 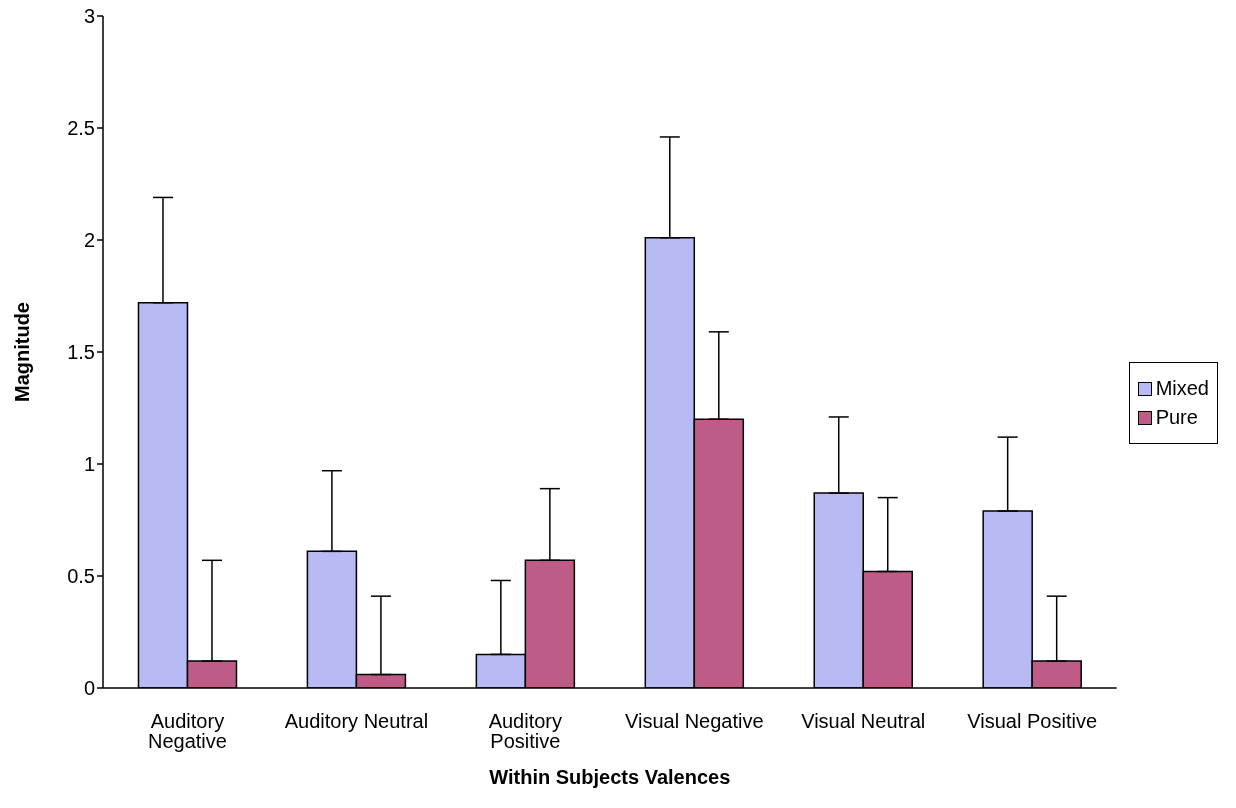 What do you see at coordinates (81, 128) in the screenshot?
I see `y-tick-label: 2.5` at bounding box center [81, 128].